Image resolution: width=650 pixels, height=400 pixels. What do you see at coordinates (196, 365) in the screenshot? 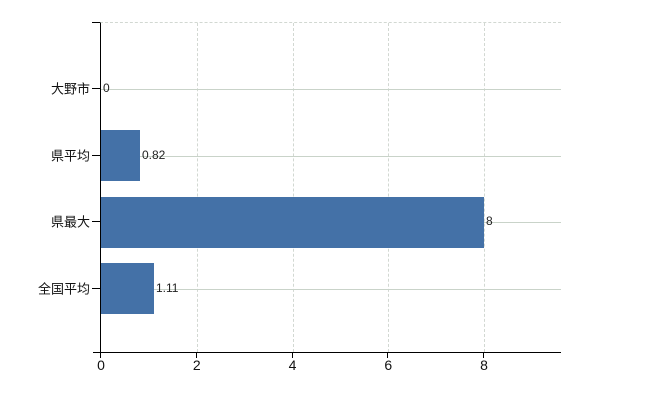
I see `x-axis-tick-label: 2` at bounding box center [196, 365].